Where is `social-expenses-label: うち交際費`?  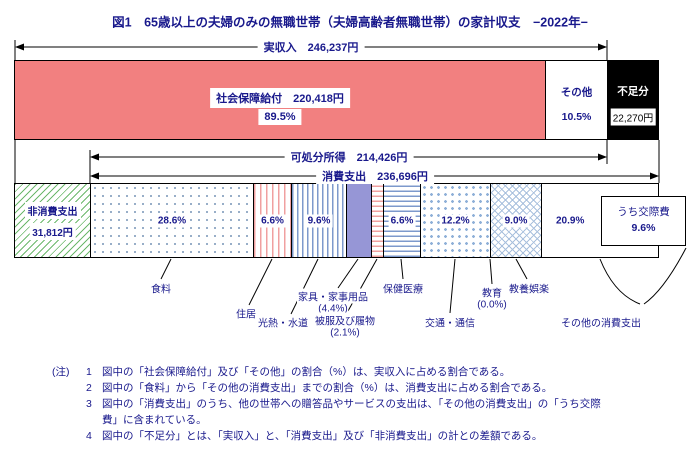
social-expenses-label: うち交際費 is located at coordinates (643, 212).